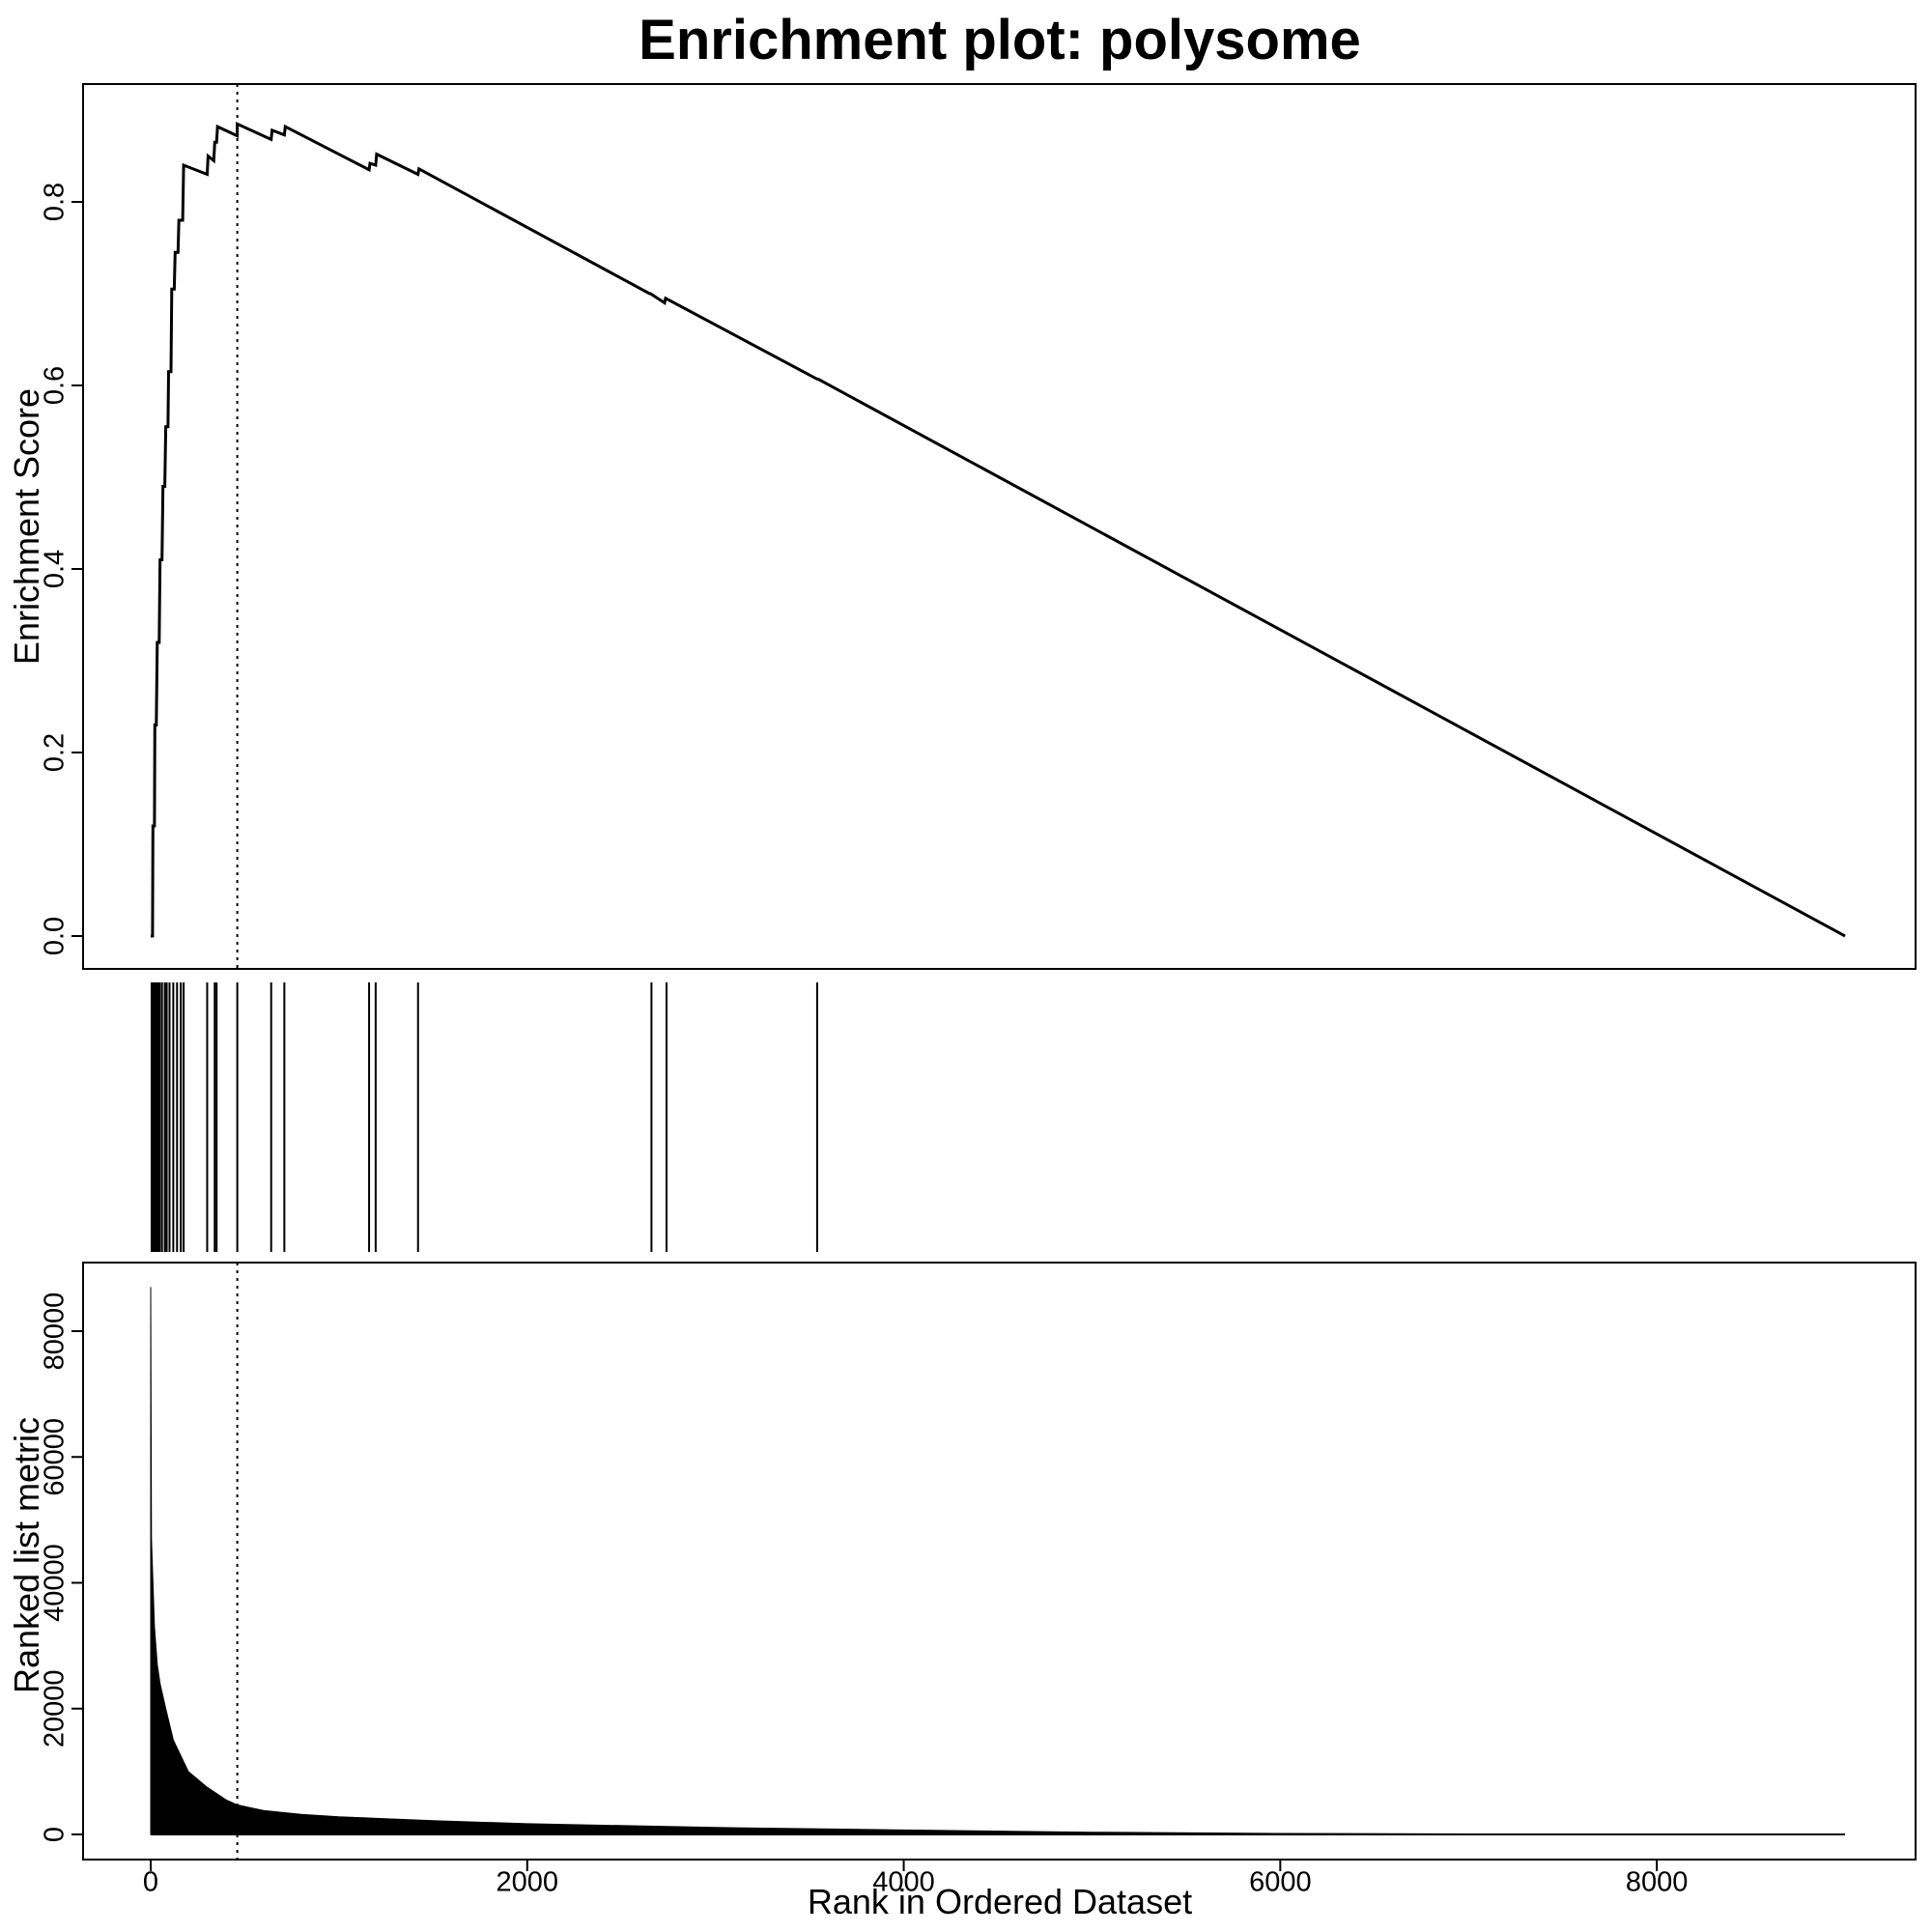  I want to click on x-tick-label: 0, so click(150, 1882).